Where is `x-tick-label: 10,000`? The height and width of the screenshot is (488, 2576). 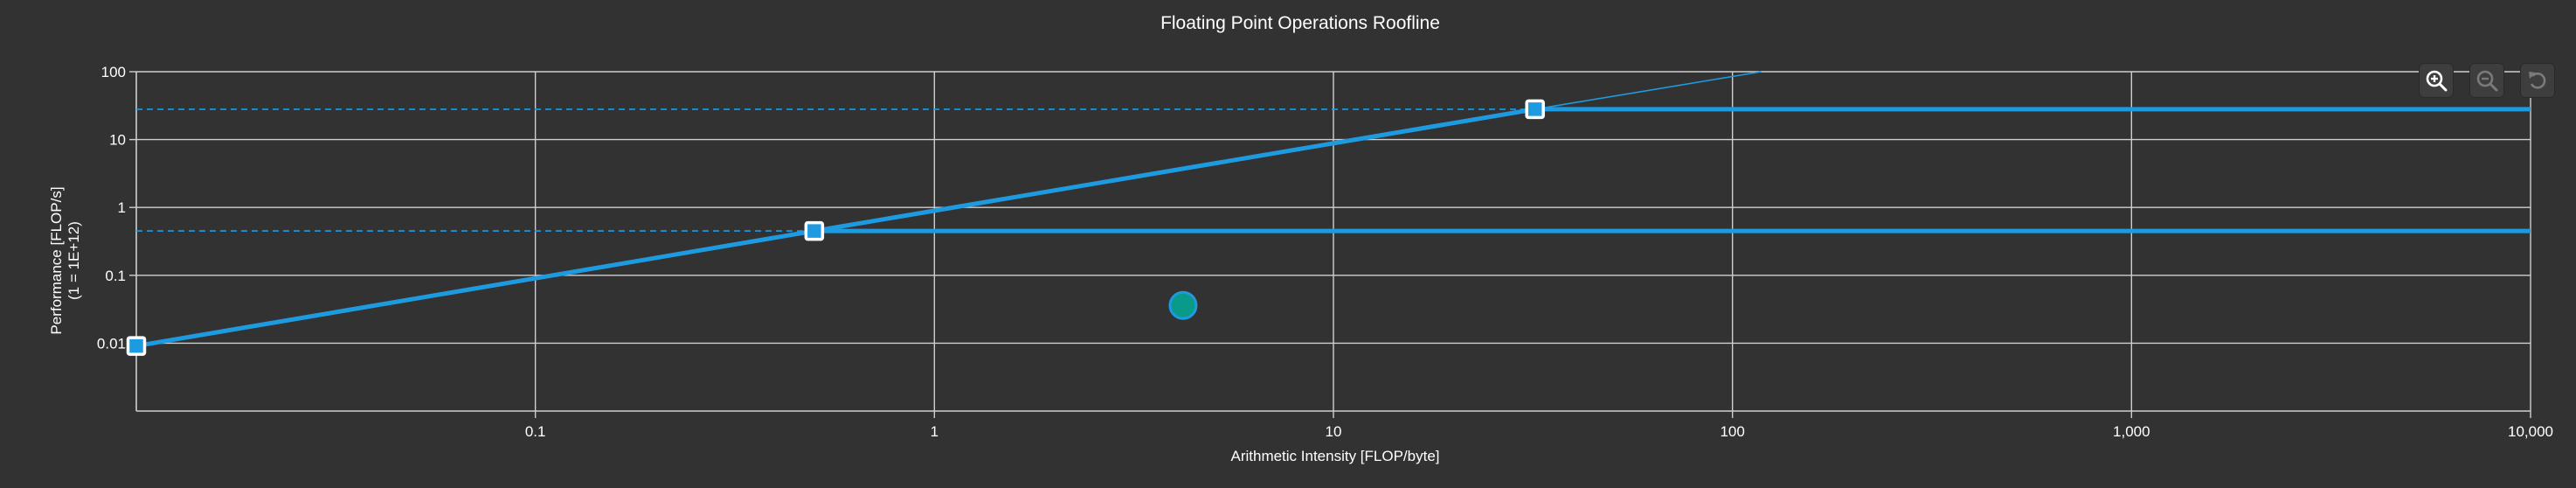
x-tick-label: 10,000 is located at coordinates (2530, 431).